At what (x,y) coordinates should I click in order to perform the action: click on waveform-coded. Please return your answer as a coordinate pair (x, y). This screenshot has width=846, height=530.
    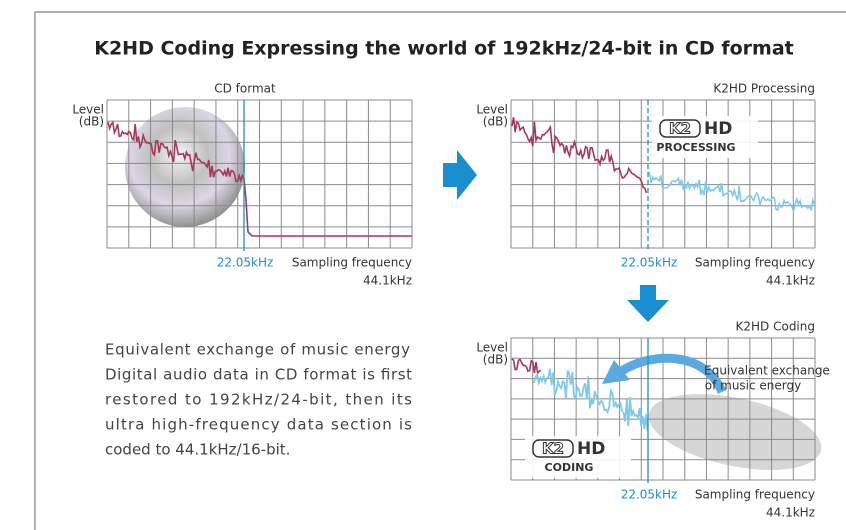
    Looking at the image, I should click on (591, 400).